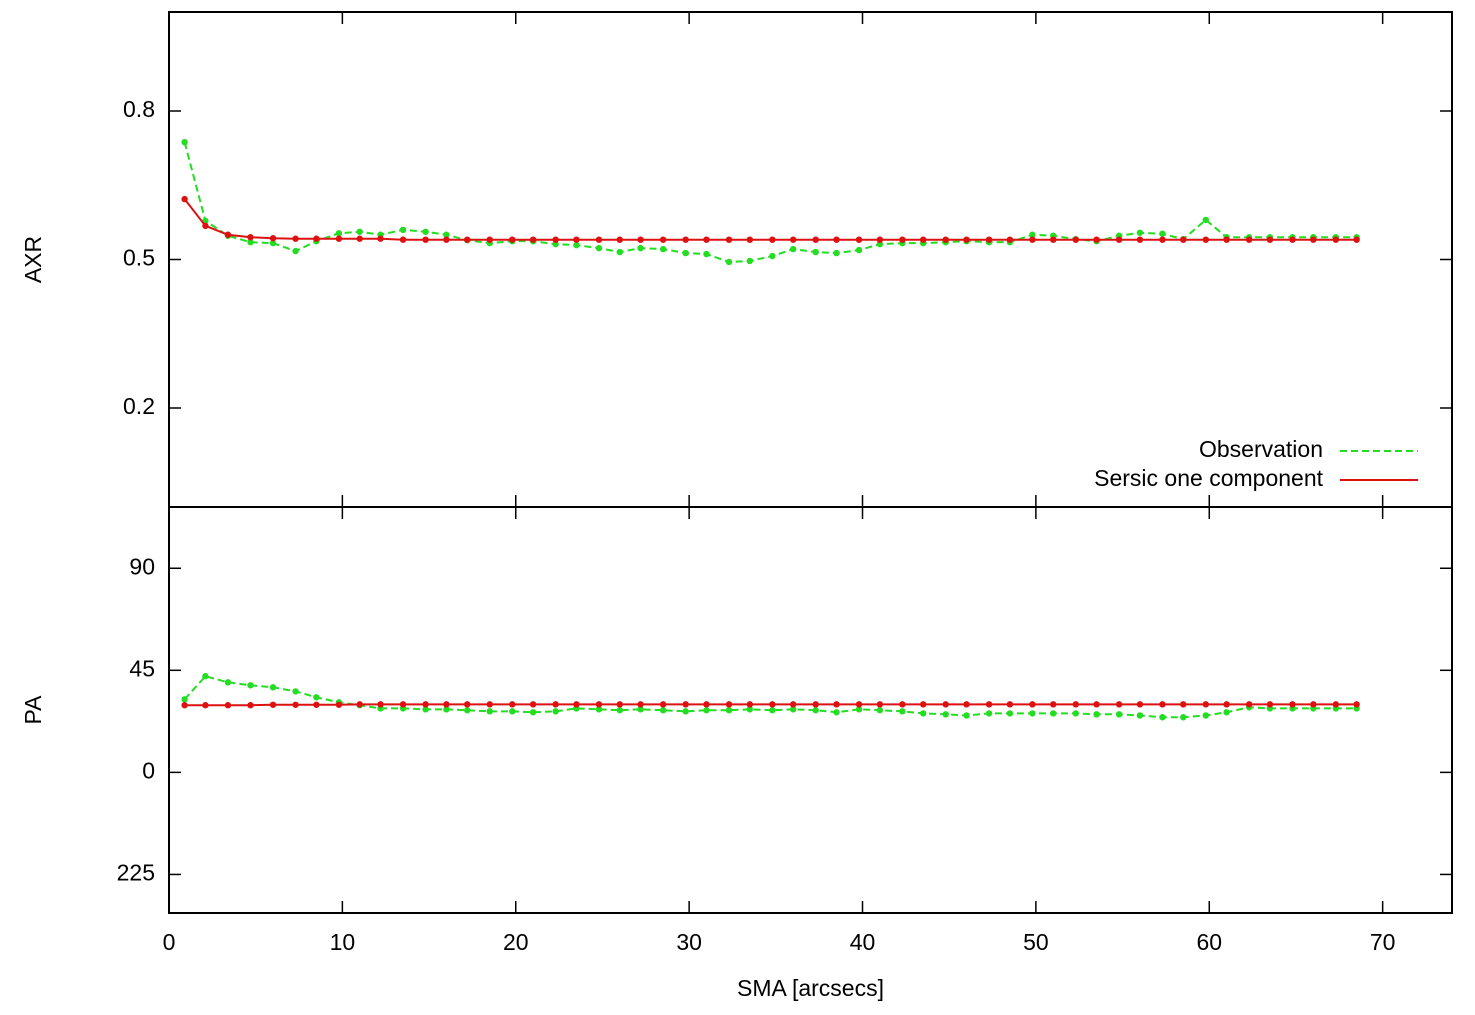 Image resolution: width=1475 pixels, height=1015 pixels. I want to click on y-tick-label: 0.8, so click(139, 109).